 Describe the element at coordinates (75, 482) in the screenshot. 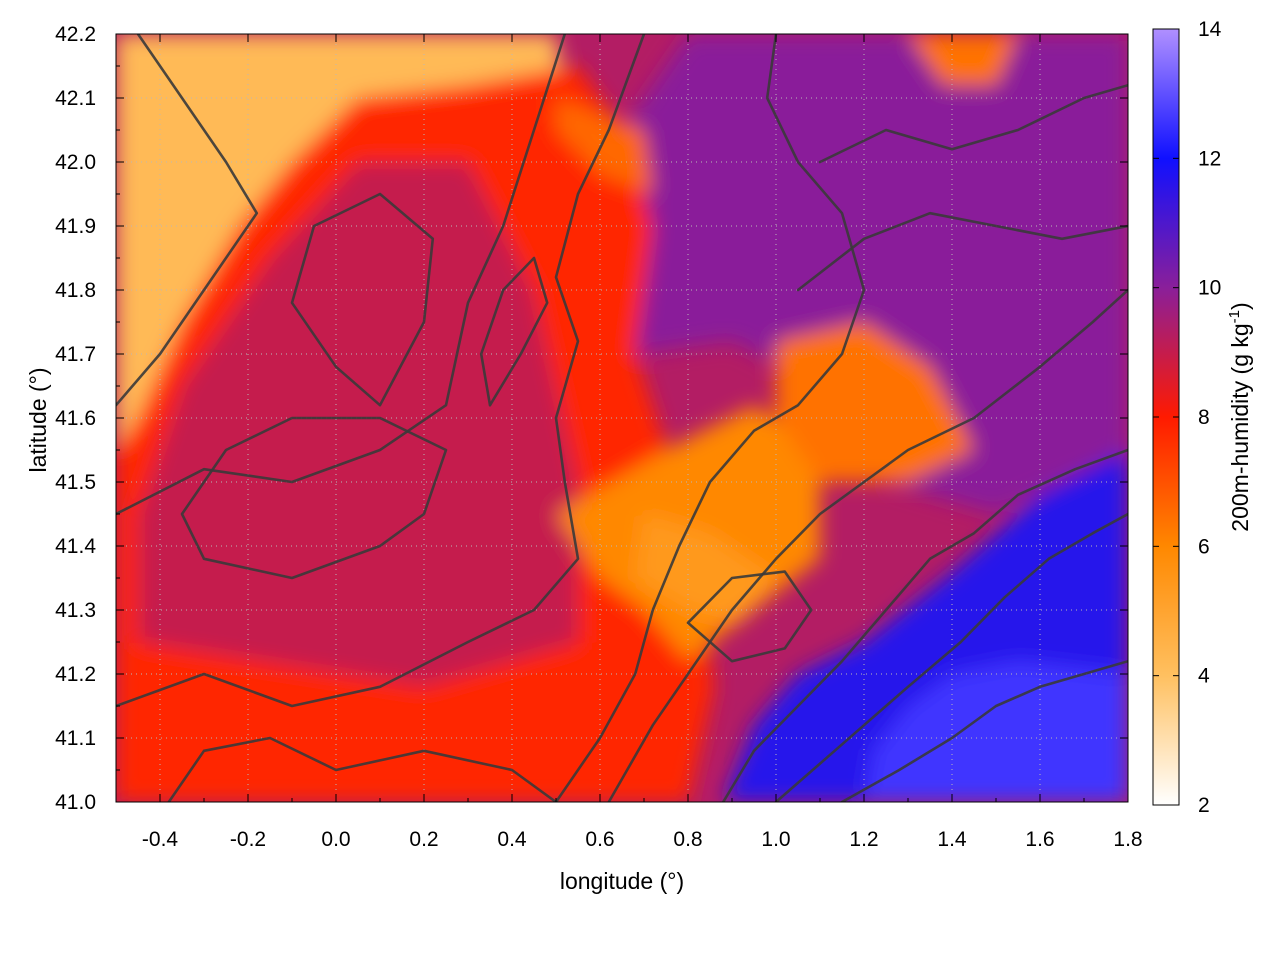

I see `y-tick-label: 41.5` at that location.